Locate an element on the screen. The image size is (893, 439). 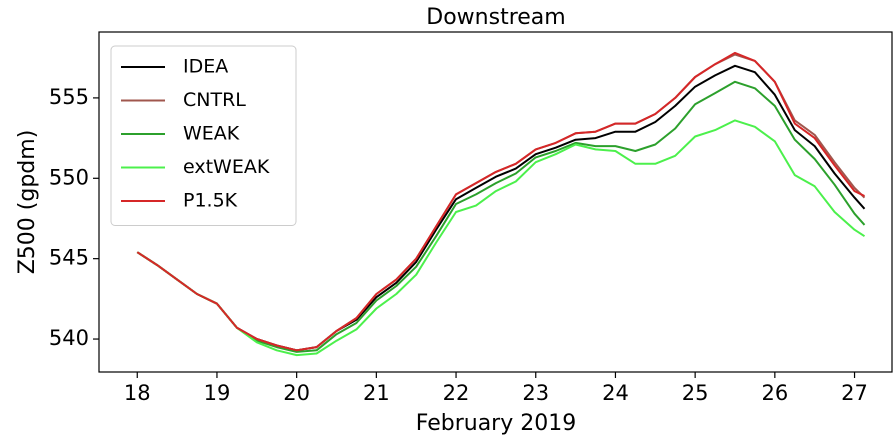
legend-label: IDEA is located at coordinates (205, 67).